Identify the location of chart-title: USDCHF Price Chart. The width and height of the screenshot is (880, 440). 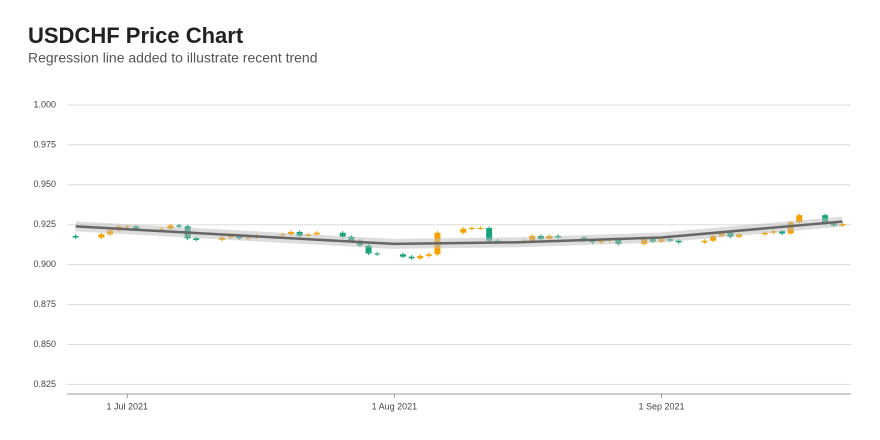
(136, 35).